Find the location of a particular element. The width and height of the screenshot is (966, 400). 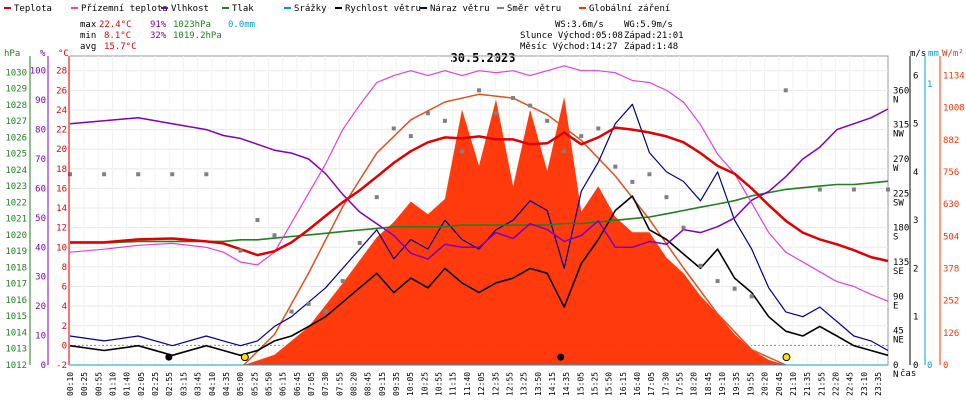

tick-hpa: 1022 is located at coordinates (16, 203).